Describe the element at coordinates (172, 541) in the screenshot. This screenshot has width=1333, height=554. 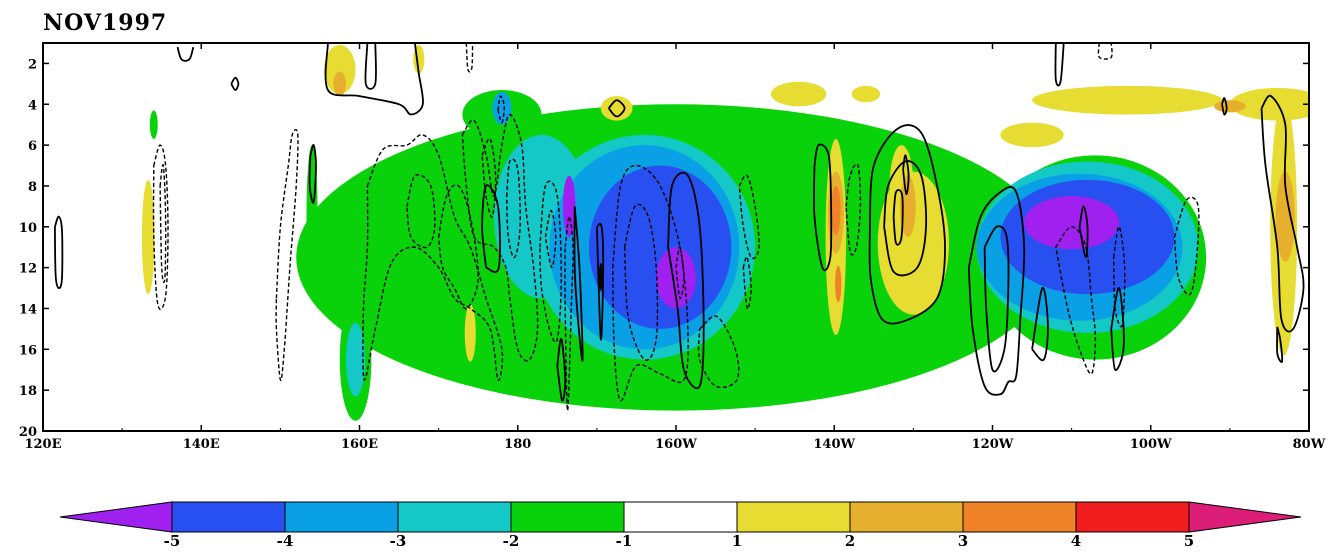
I see `colorbar-label: -5` at that location.